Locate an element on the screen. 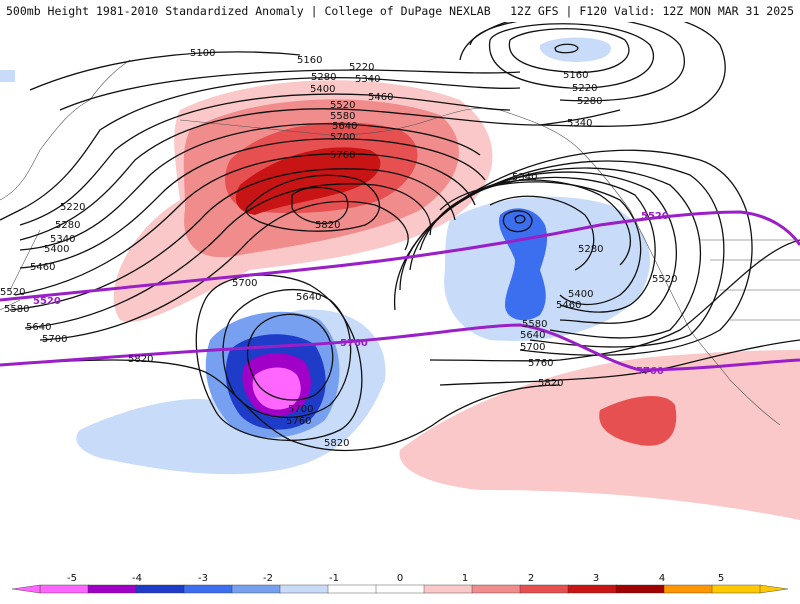  height-label: 5460 is located at coordinates (568, 305).